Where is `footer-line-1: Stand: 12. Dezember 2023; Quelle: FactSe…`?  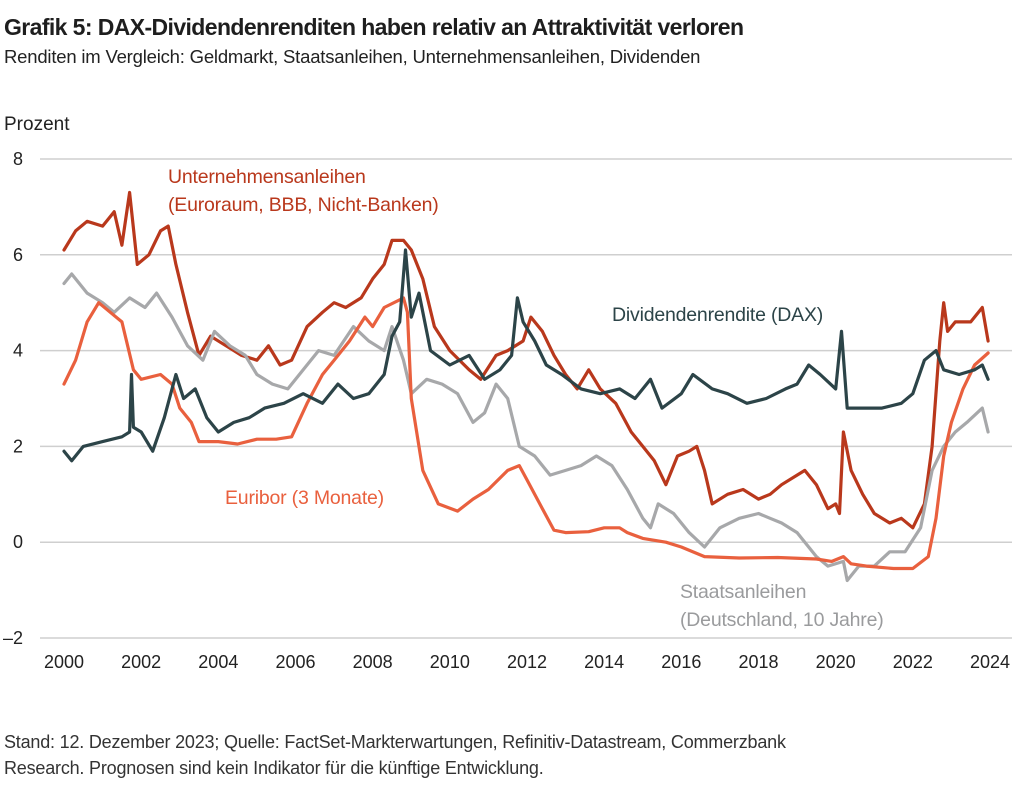 footer-line-1: Stand: 12. Dezember 2023; Quelle: FactSe… is located at coordinates (395, 742).